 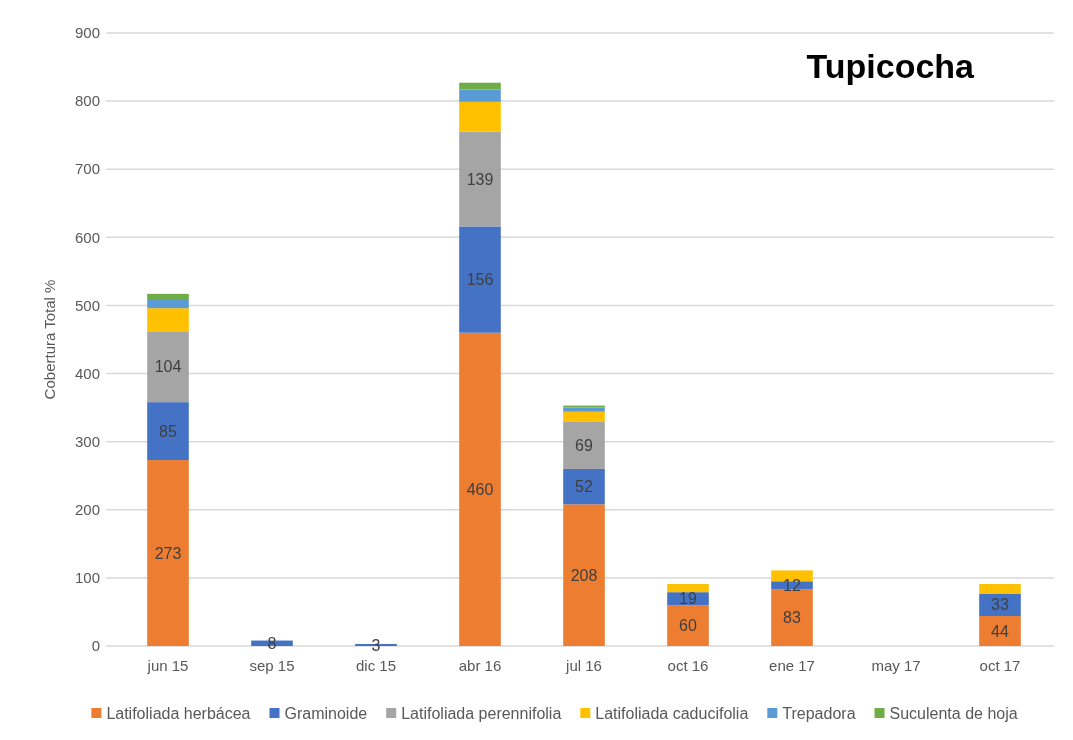 I want to click on x-tick-label: sep 15, so click(x=272, y=665).